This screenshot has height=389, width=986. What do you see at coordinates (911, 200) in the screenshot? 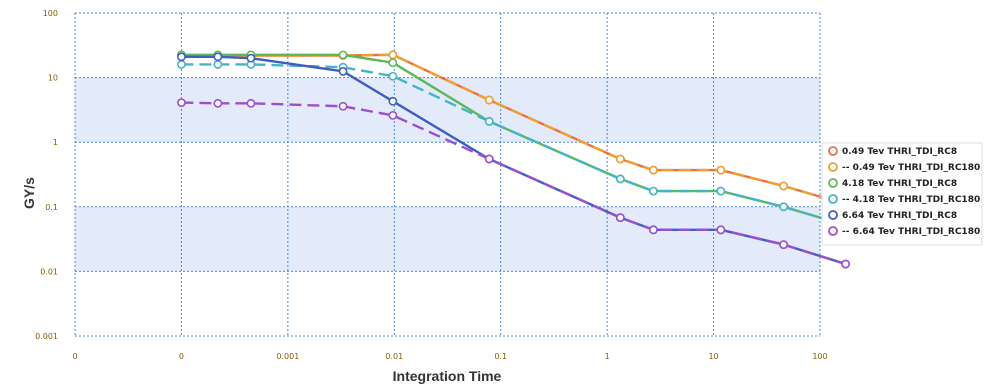
I see `legend-label: -- 4.18 Tev THRI_TDI_RC180` at bounding box center [911, 200].